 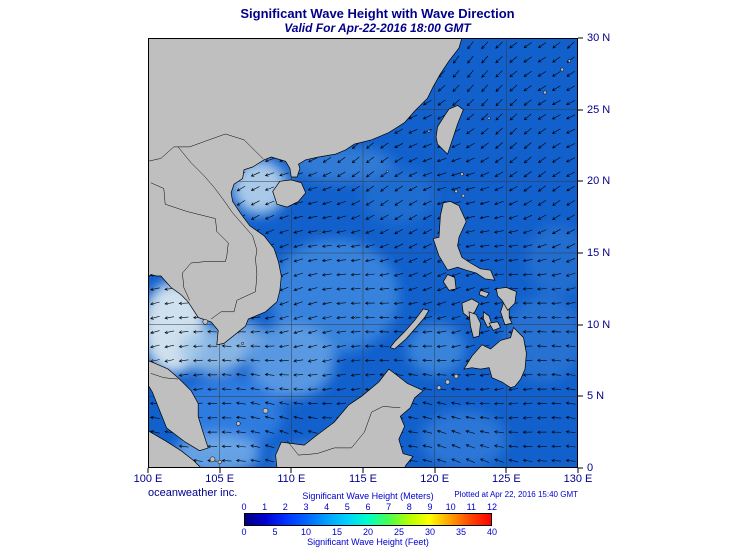 What do you see at coordinates (492, 532) in the screenshot?
I see `colorbar-feet-tick: 40` at bounding box center [492, 532].